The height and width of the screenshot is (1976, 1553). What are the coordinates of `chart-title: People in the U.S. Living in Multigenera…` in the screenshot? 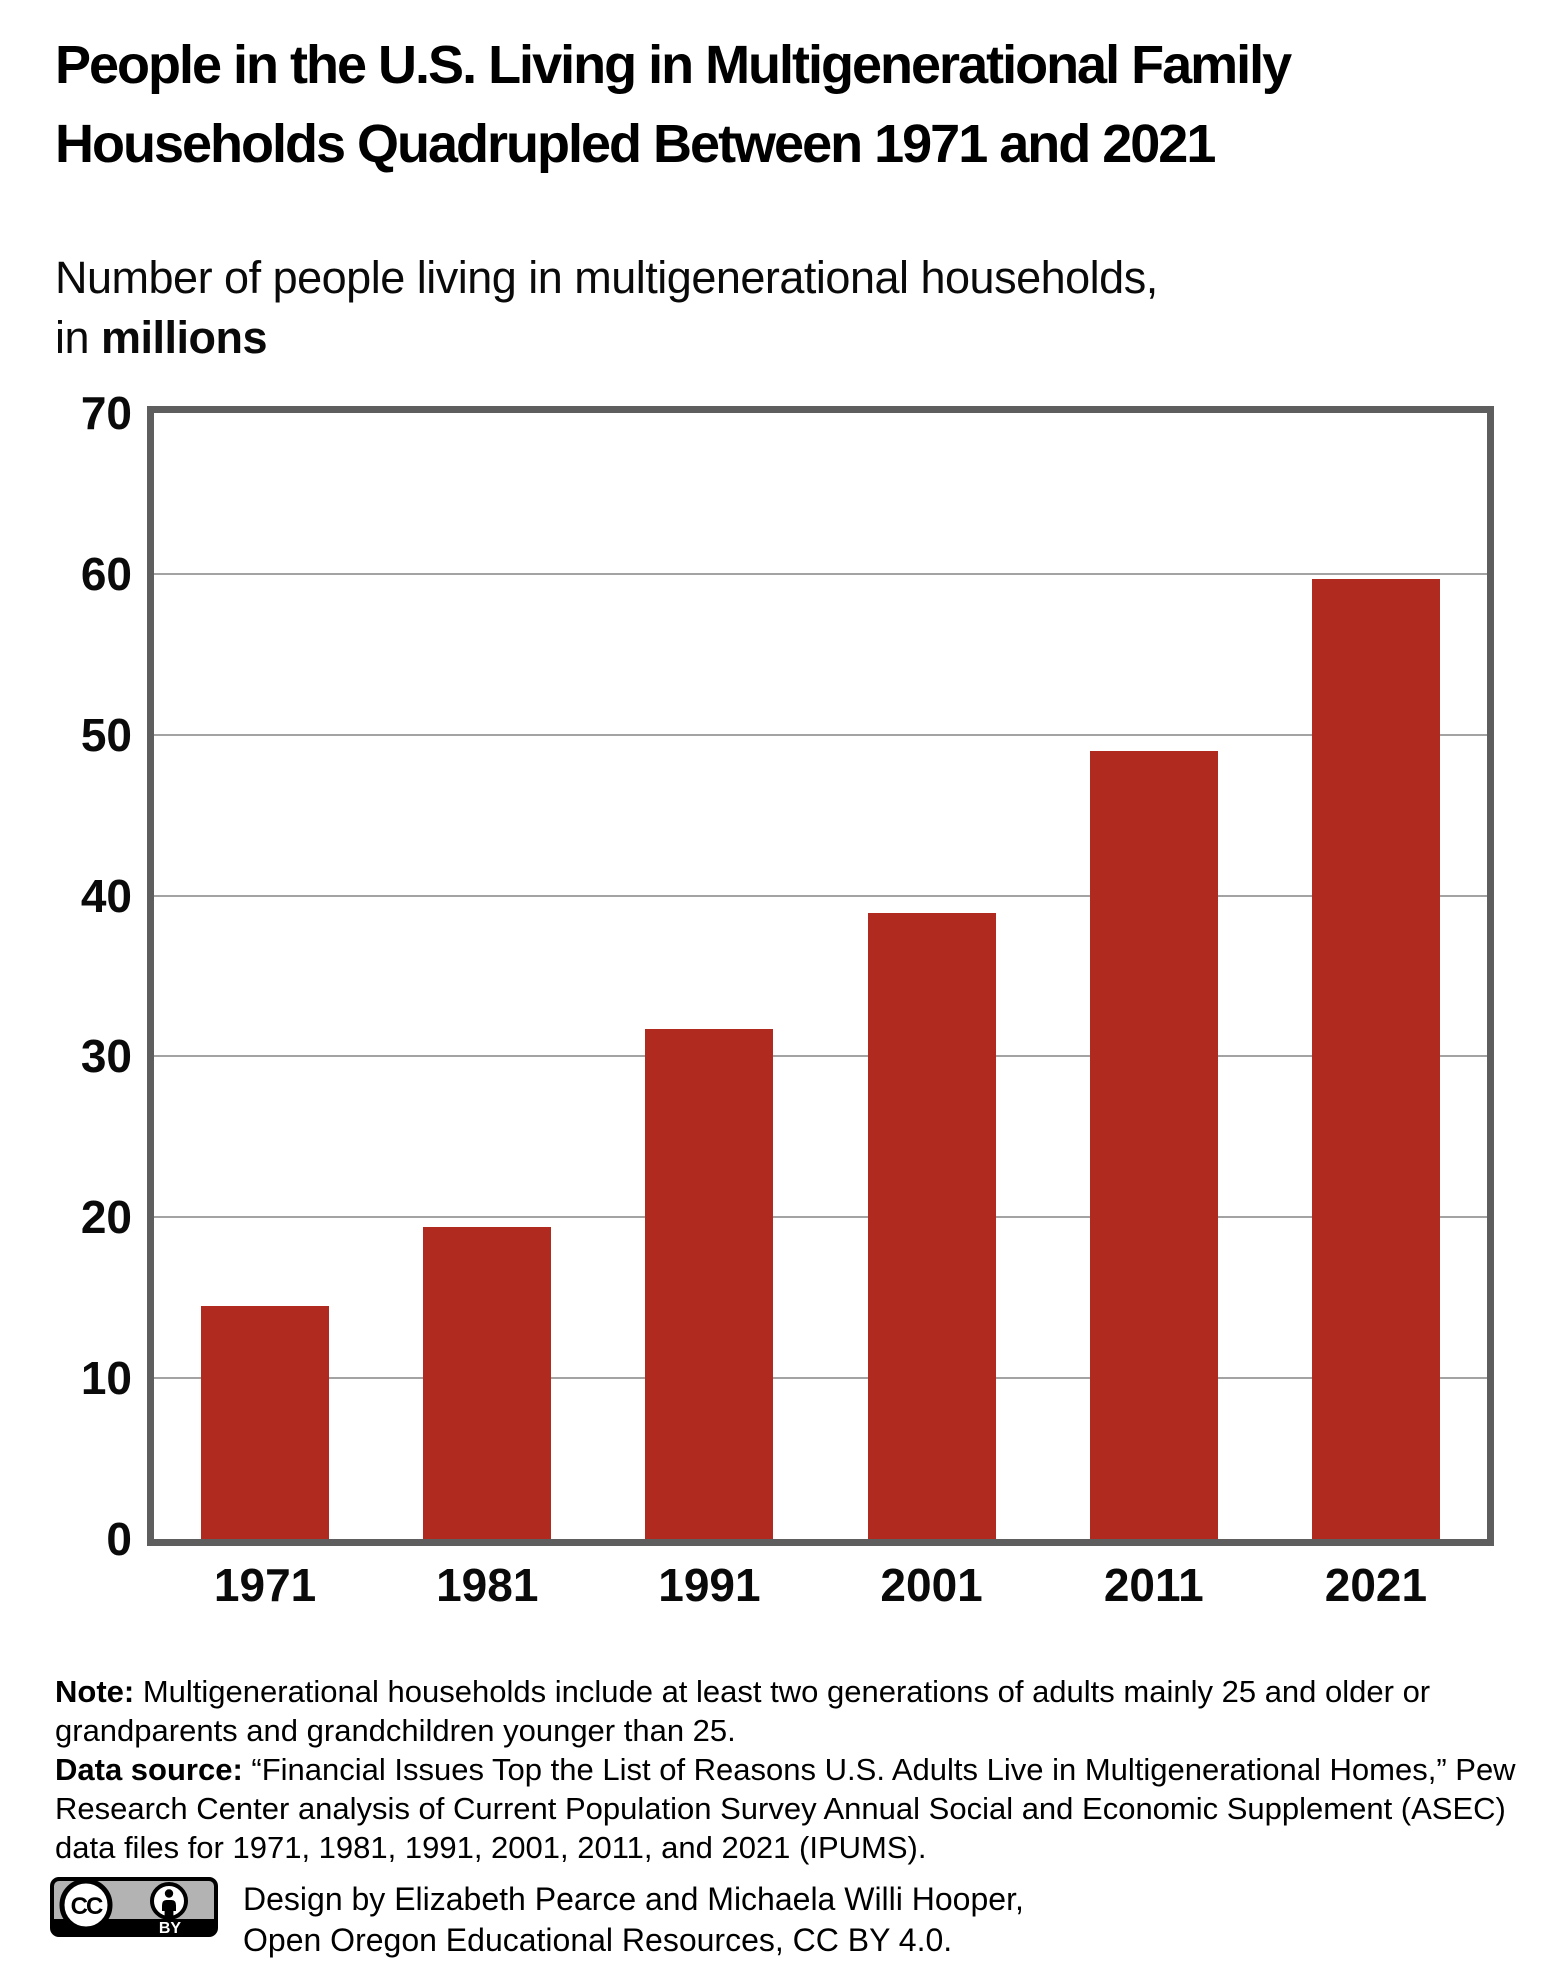 It's located at (785, 105).